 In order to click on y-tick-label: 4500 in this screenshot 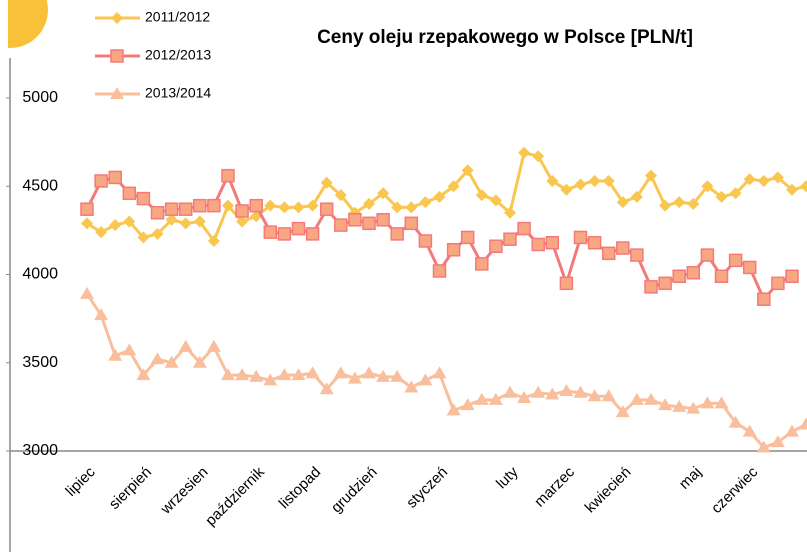, I will do `click(40, 185)`.